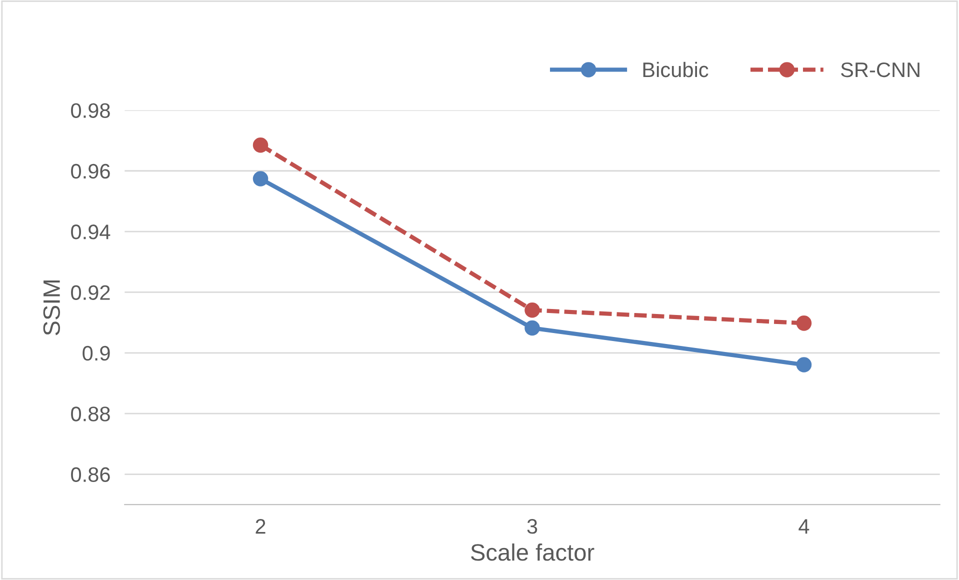 This screenshot has height=580, width=959. I want to click on y-tick-label: 0.86, so click(90, 474).